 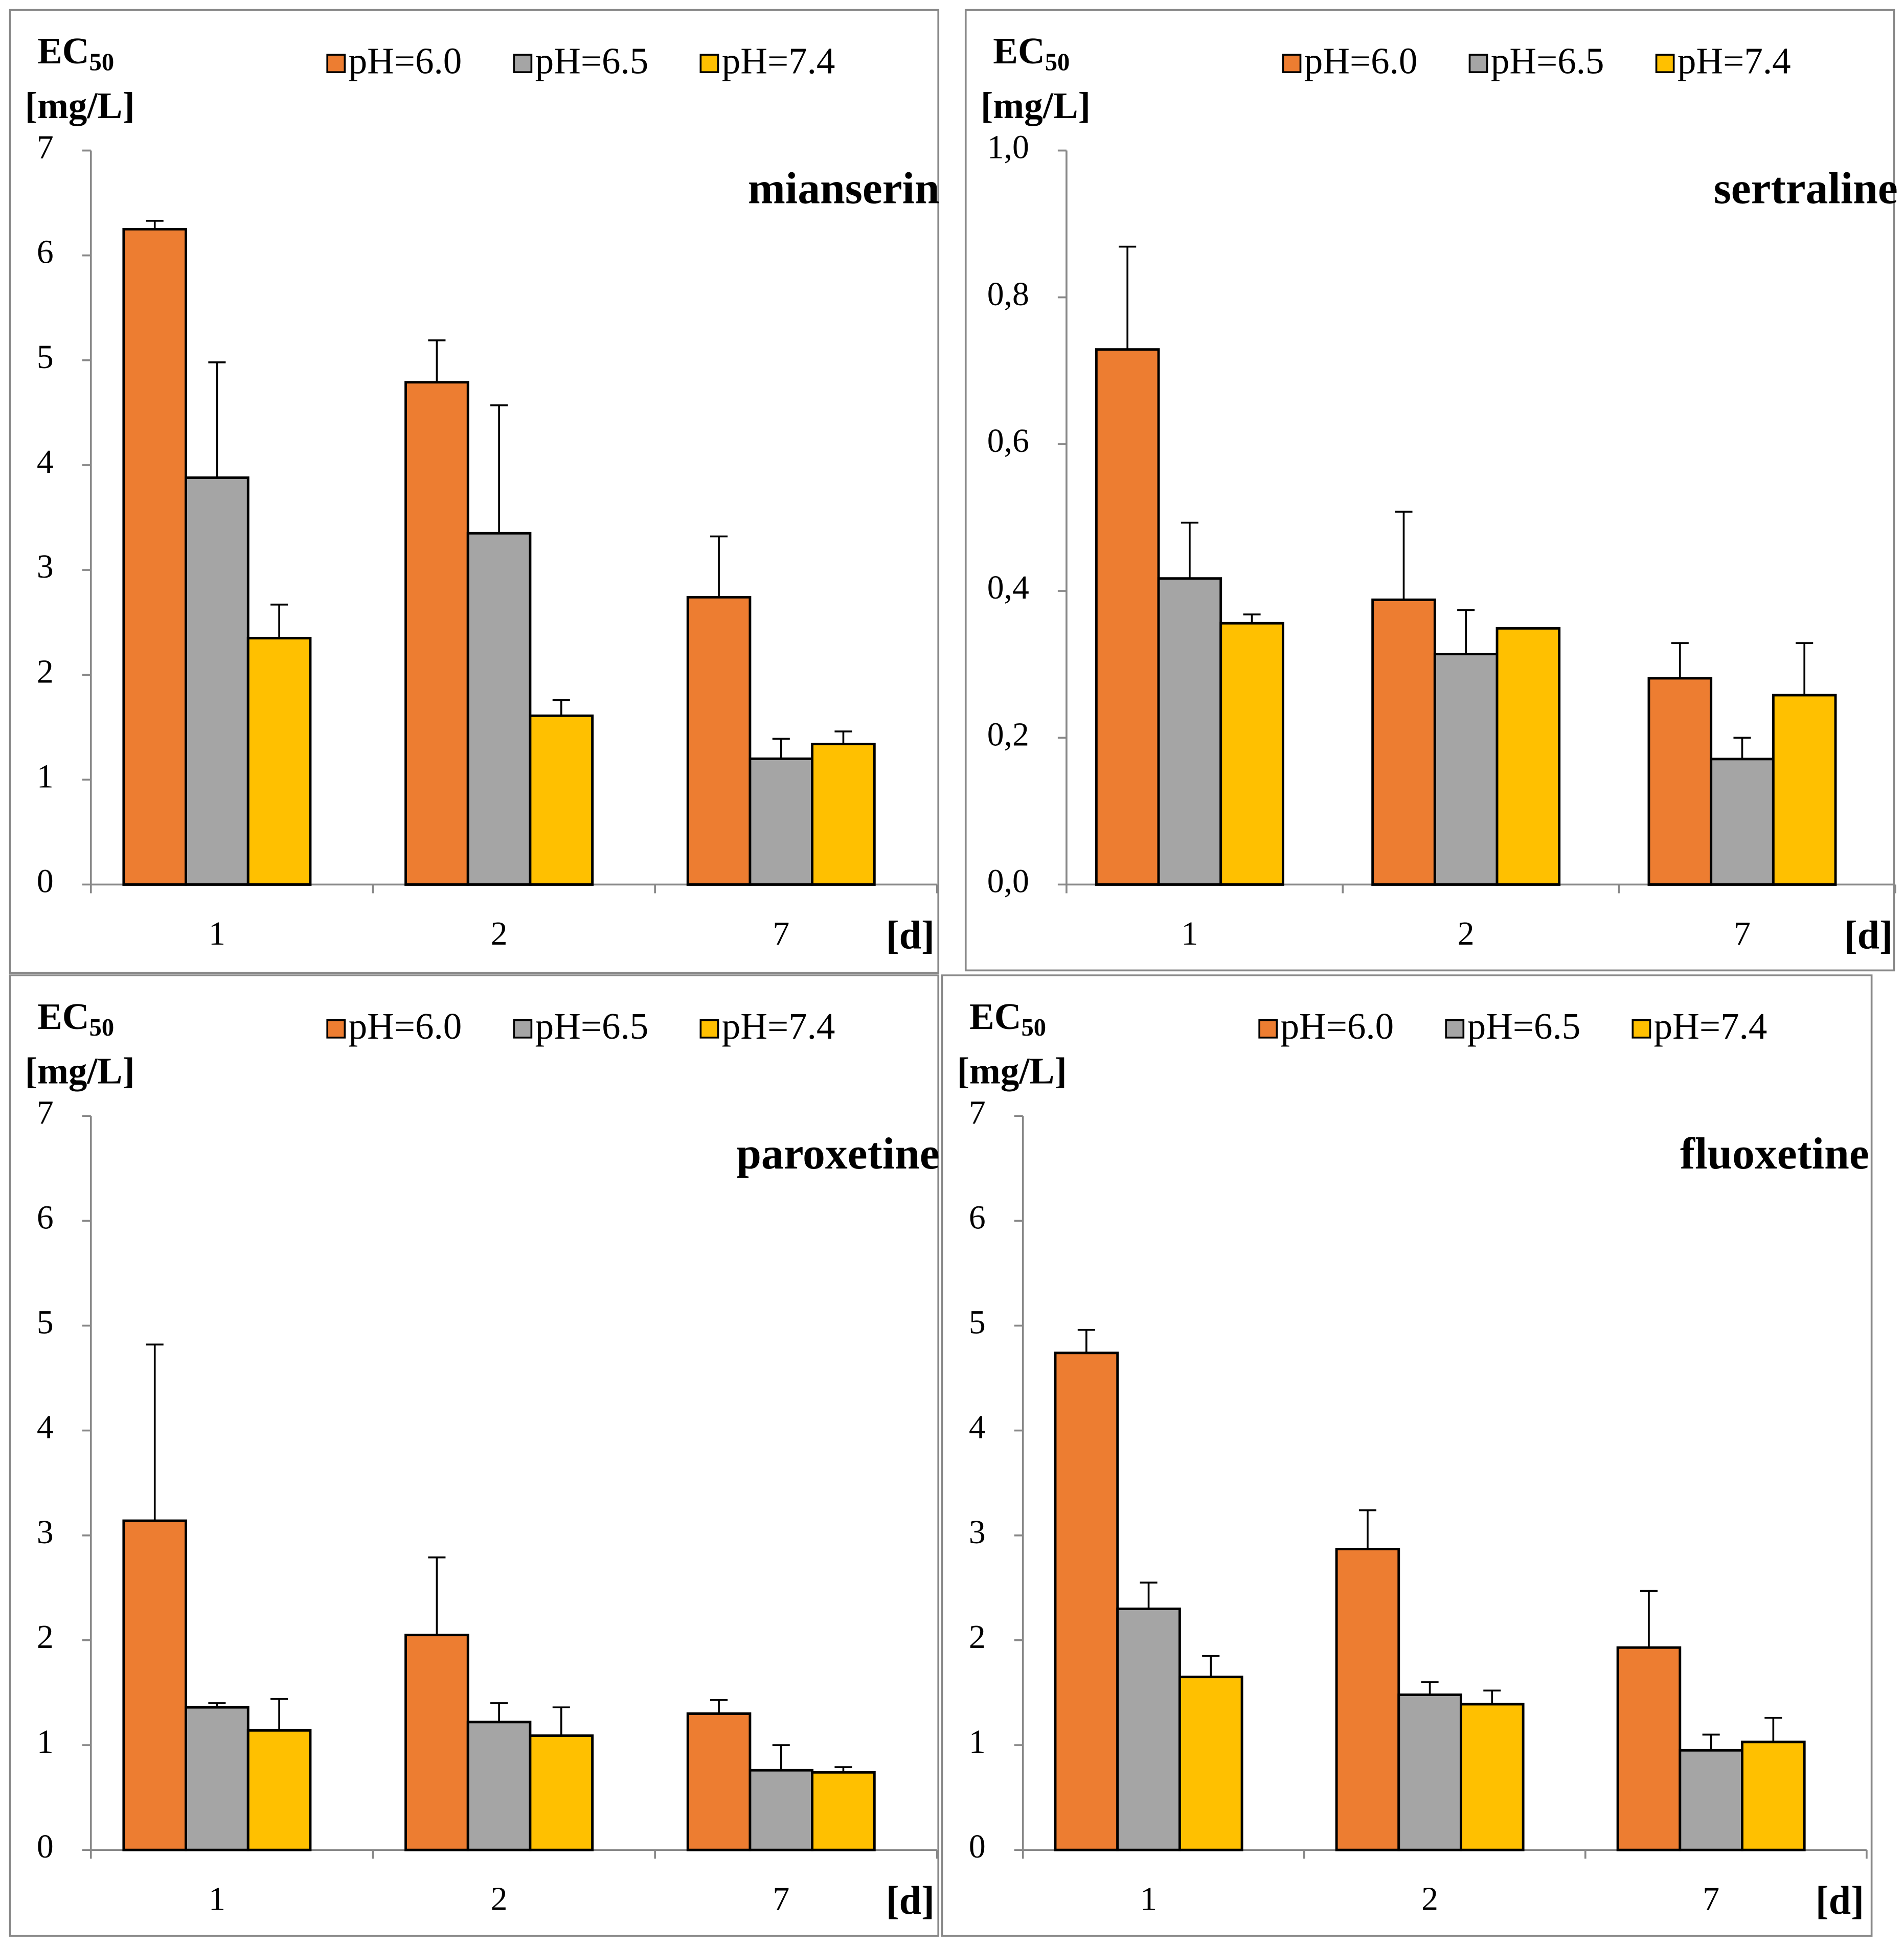 I want to click on chart-title: mianserin, so click(x=844, y=188).